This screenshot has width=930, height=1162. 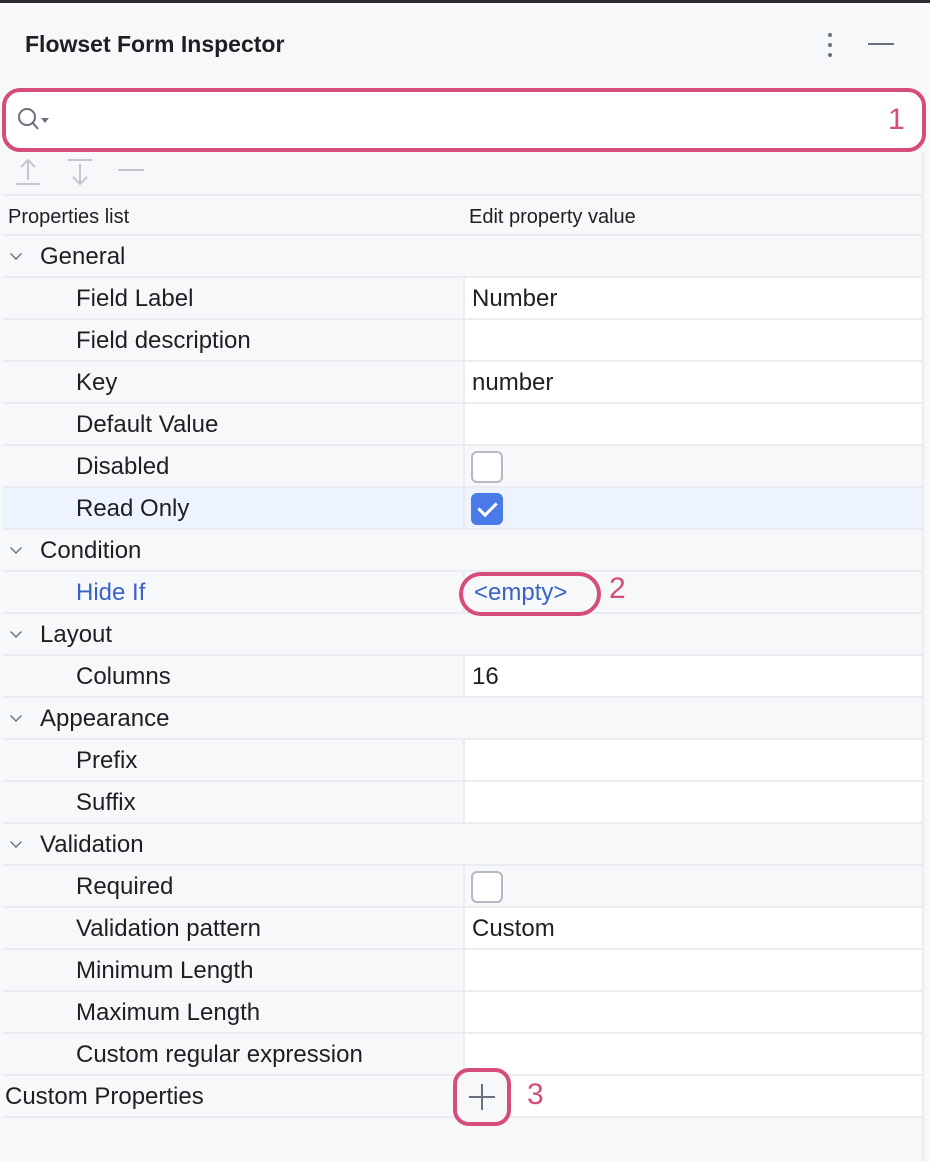 What do you see at coordinates (462, 215) in the screenshot?
I see `table-header: Properties list Edit property value` at bounding box center [462, 215].